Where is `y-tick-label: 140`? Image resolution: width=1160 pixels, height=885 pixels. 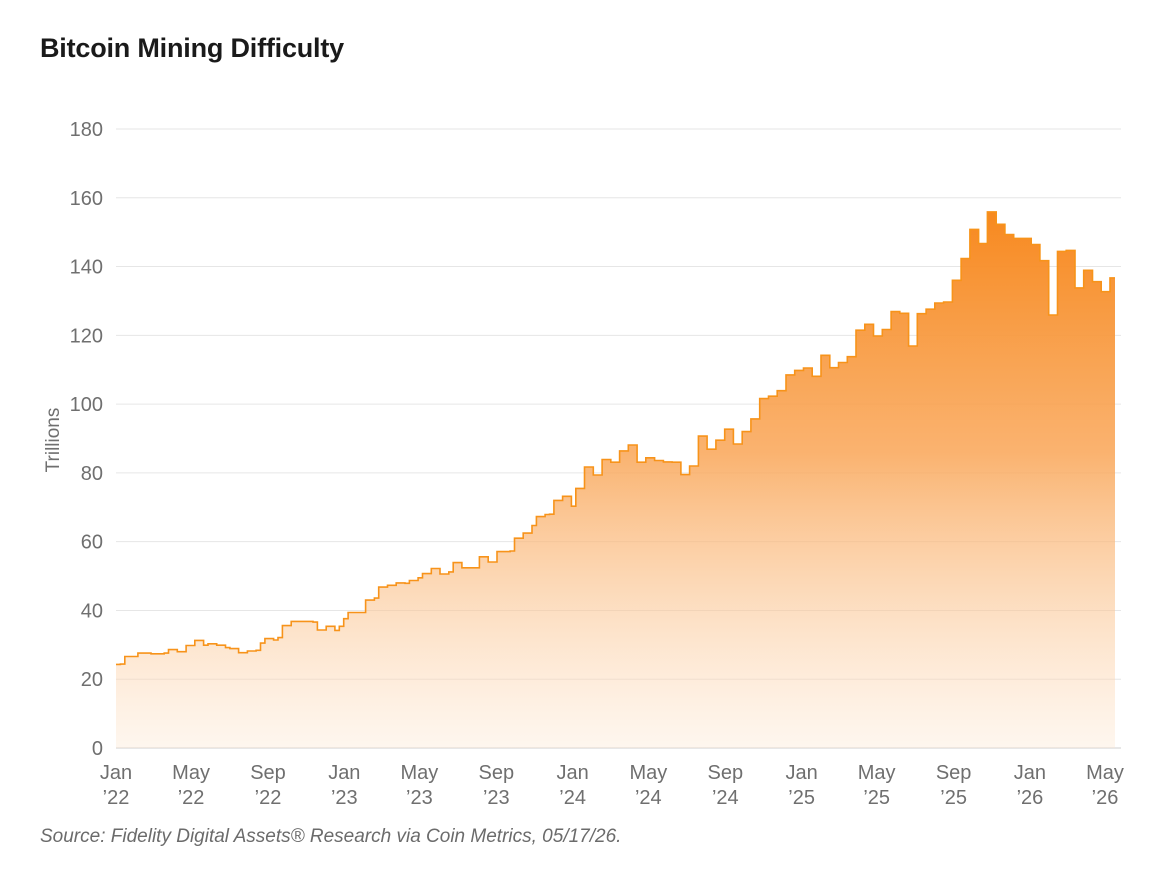 y-tick-label: 140 is located at coordinates (86, 268).